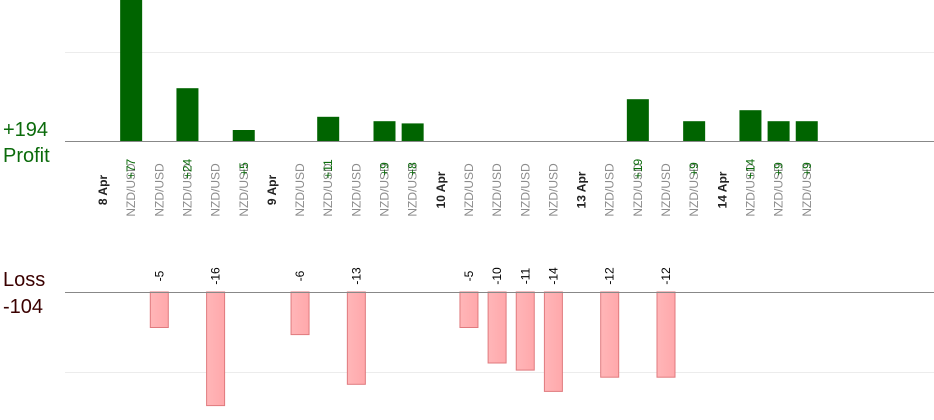 The width and height of the screenshot is (934, 420). I want to click on profit-value-label: +19, so click(638, 168).